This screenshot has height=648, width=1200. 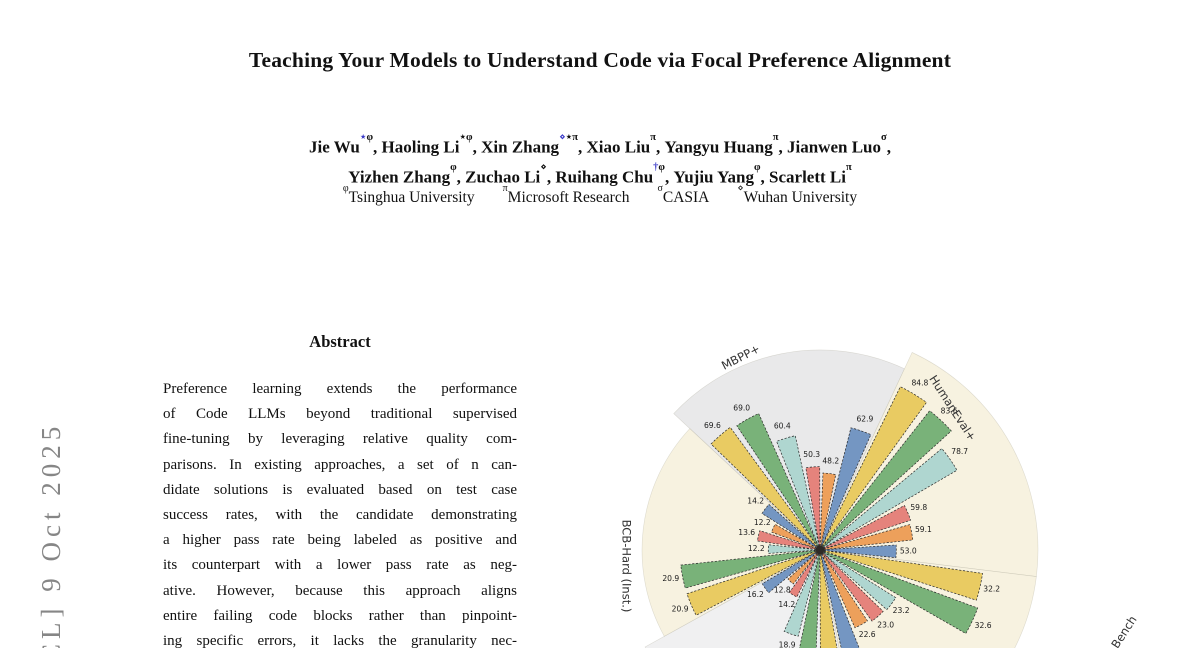 I want to click on bar-value-label: 59.8, so click(x=918, y=507).